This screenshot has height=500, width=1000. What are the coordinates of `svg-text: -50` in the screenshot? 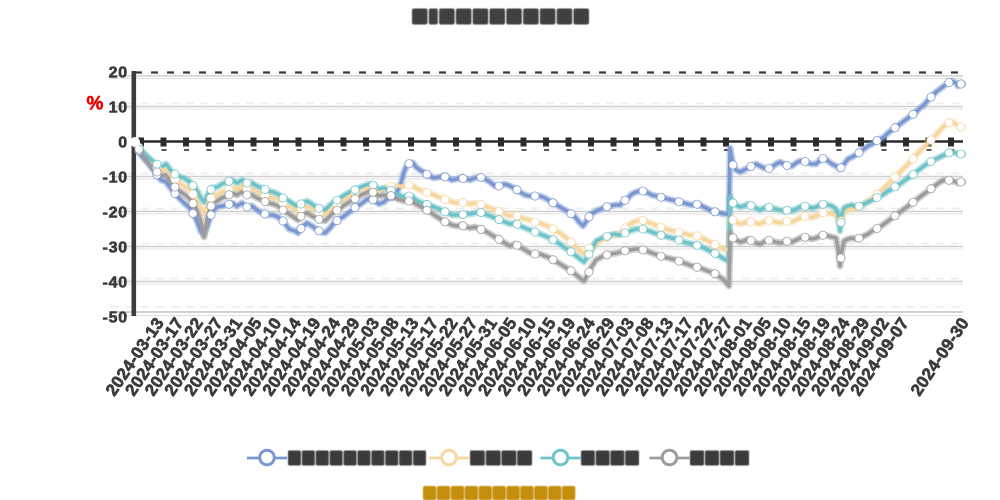 It's located at (115, 318).